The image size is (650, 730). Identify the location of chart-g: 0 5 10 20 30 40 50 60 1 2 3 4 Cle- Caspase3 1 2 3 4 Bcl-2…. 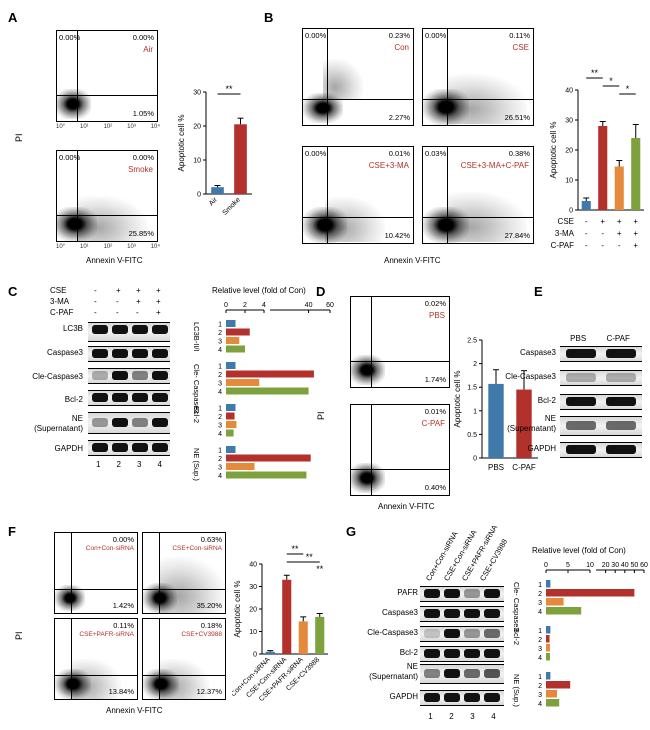
(580, 635).